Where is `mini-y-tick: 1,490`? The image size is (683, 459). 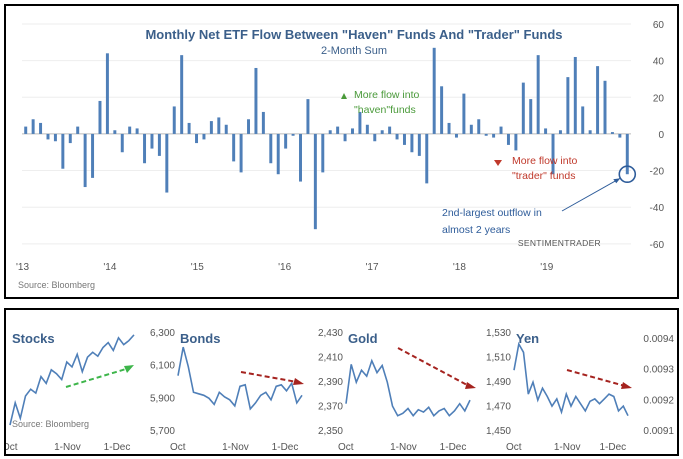
mini-y-tick: 1,490 is located at coordinates (498, 382).